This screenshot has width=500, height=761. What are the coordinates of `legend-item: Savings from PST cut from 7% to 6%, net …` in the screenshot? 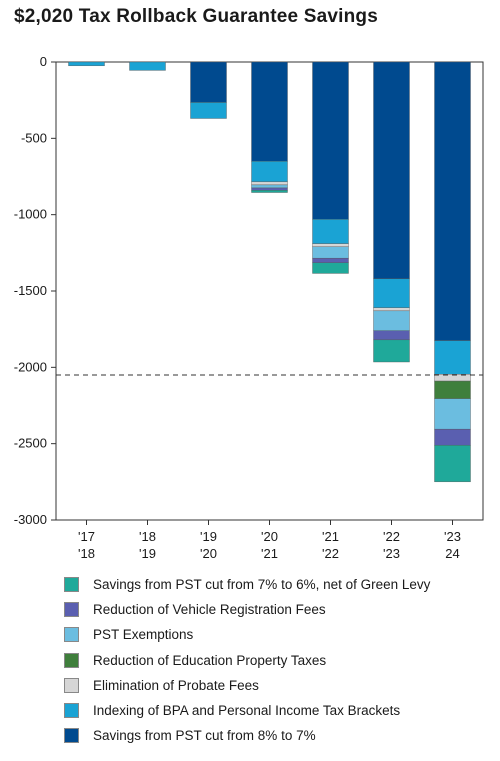 It's located at (274, 584).